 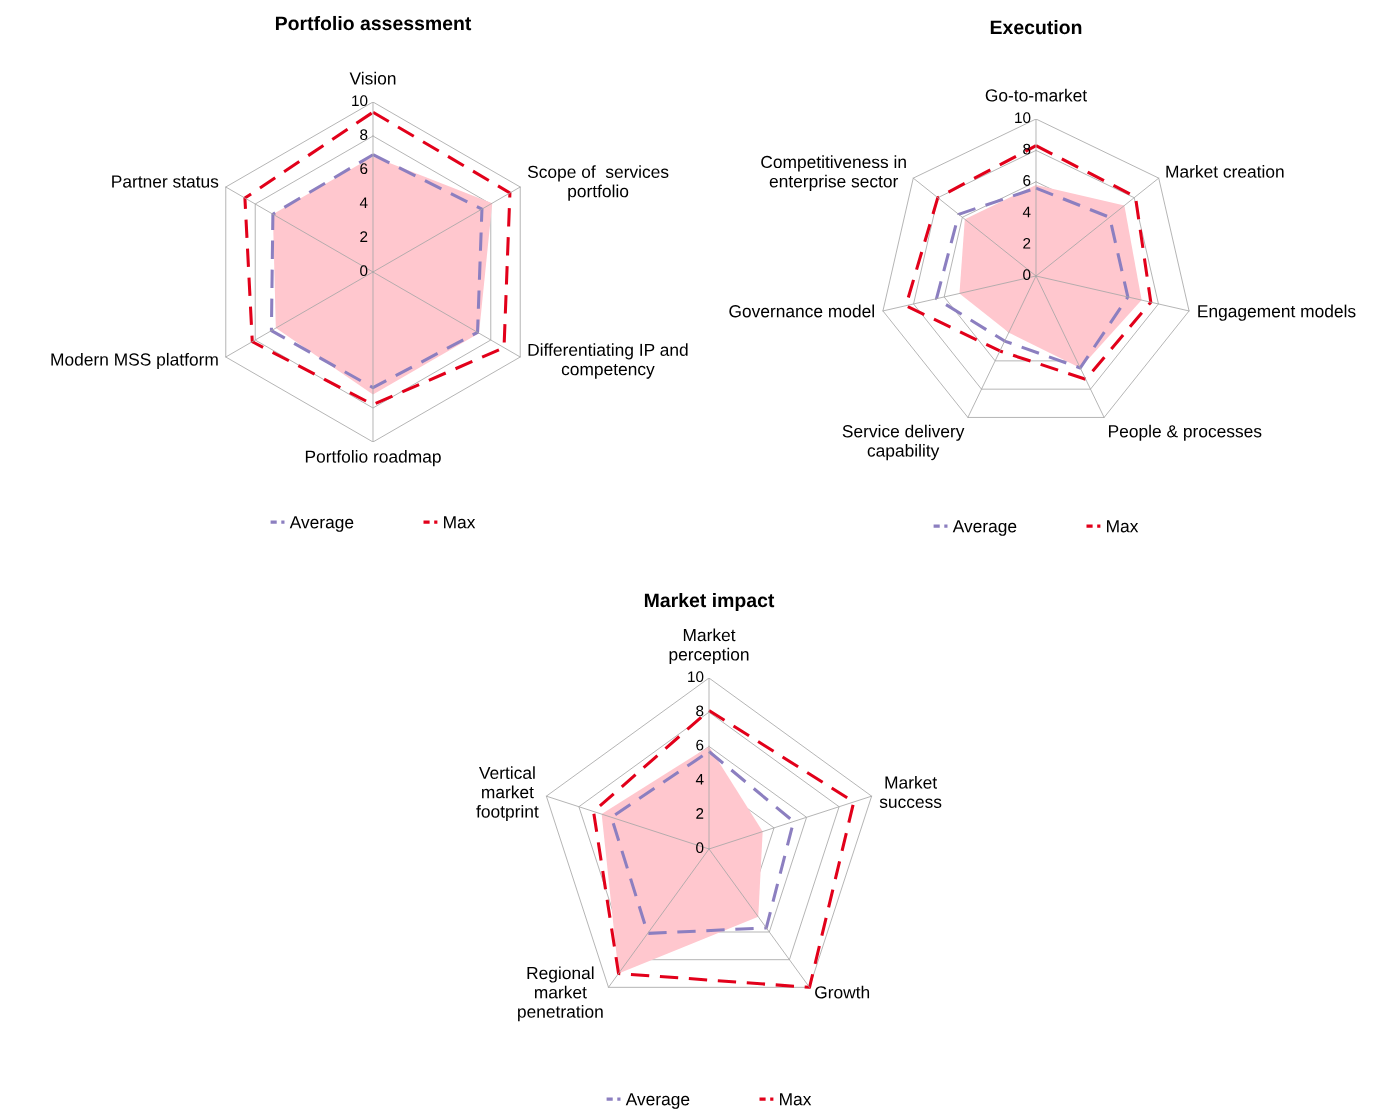 I want to click on spoke-label: Scope of services portfolio, so click(x=598, y=183).